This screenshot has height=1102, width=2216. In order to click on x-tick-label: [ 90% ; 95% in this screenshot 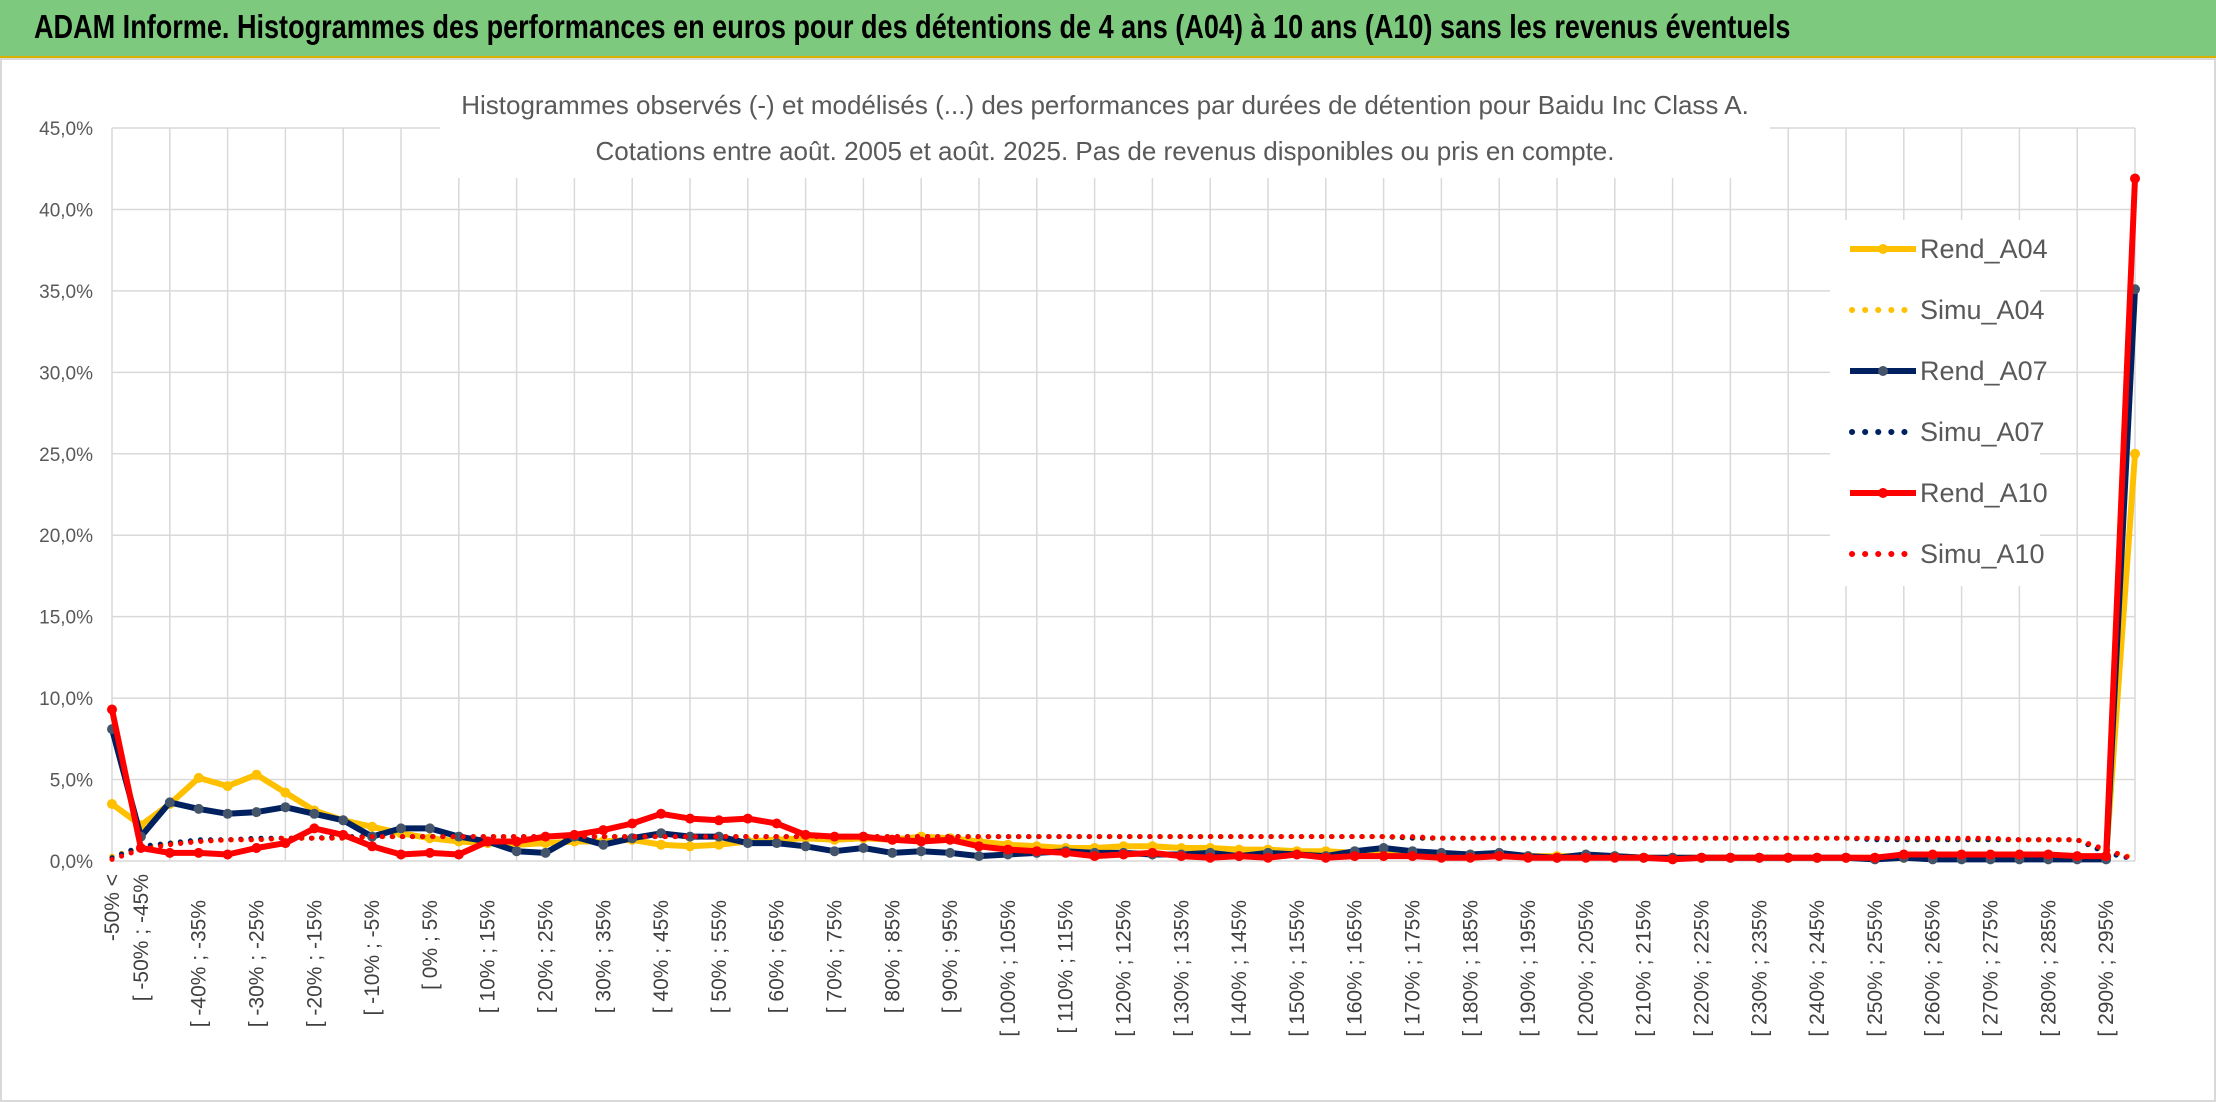, I will do `click(950, 956)`.